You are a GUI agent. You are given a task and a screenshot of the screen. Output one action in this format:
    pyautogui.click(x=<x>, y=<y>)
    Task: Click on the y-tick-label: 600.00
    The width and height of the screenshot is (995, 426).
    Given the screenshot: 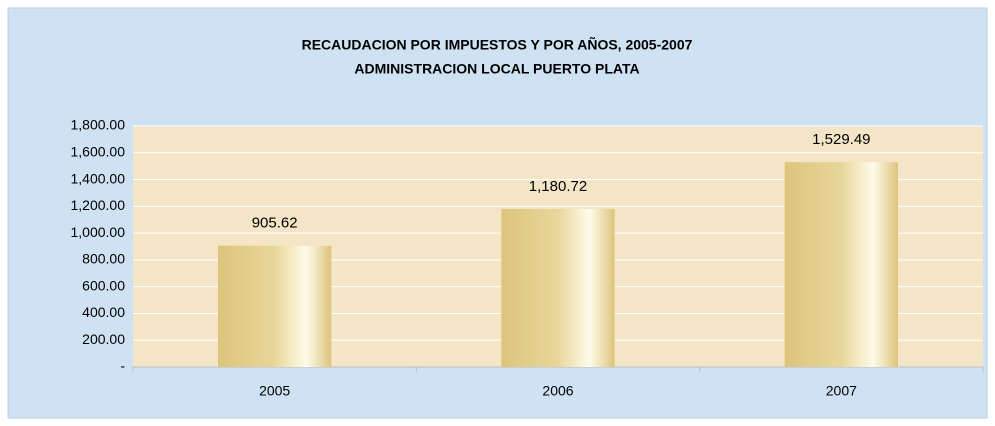 What is the action you would take?
    pyautogui.click(x=103, y=285)
    